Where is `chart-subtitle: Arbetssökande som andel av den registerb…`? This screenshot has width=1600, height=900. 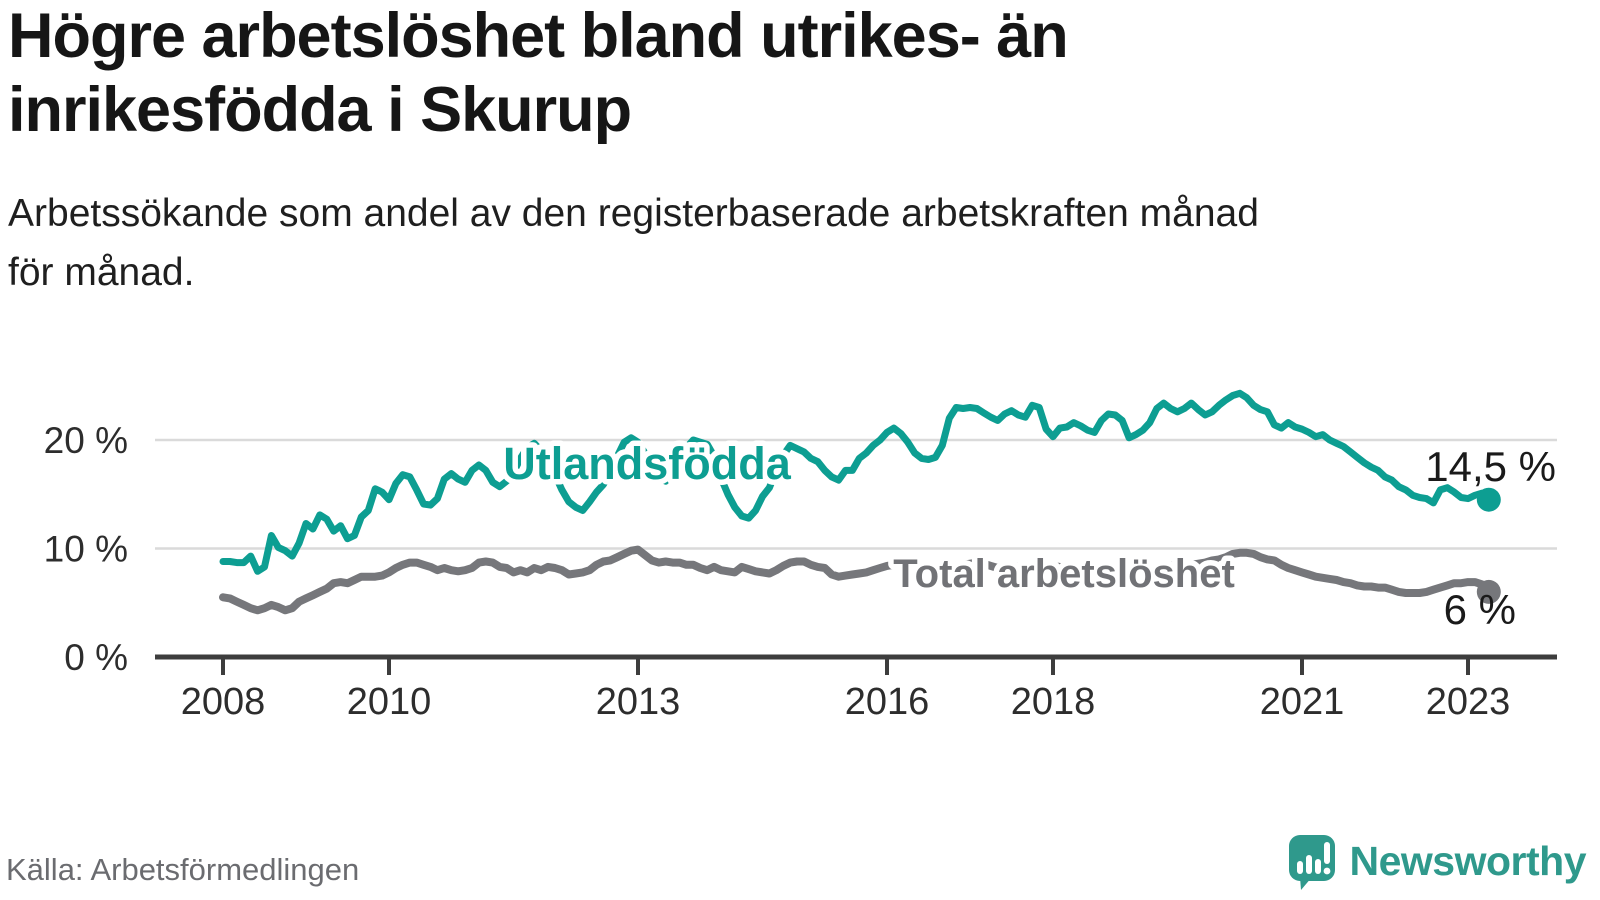 chart-subtitle: Arbetssökande som andel av den registerb… is located at coordinates (633, 243).